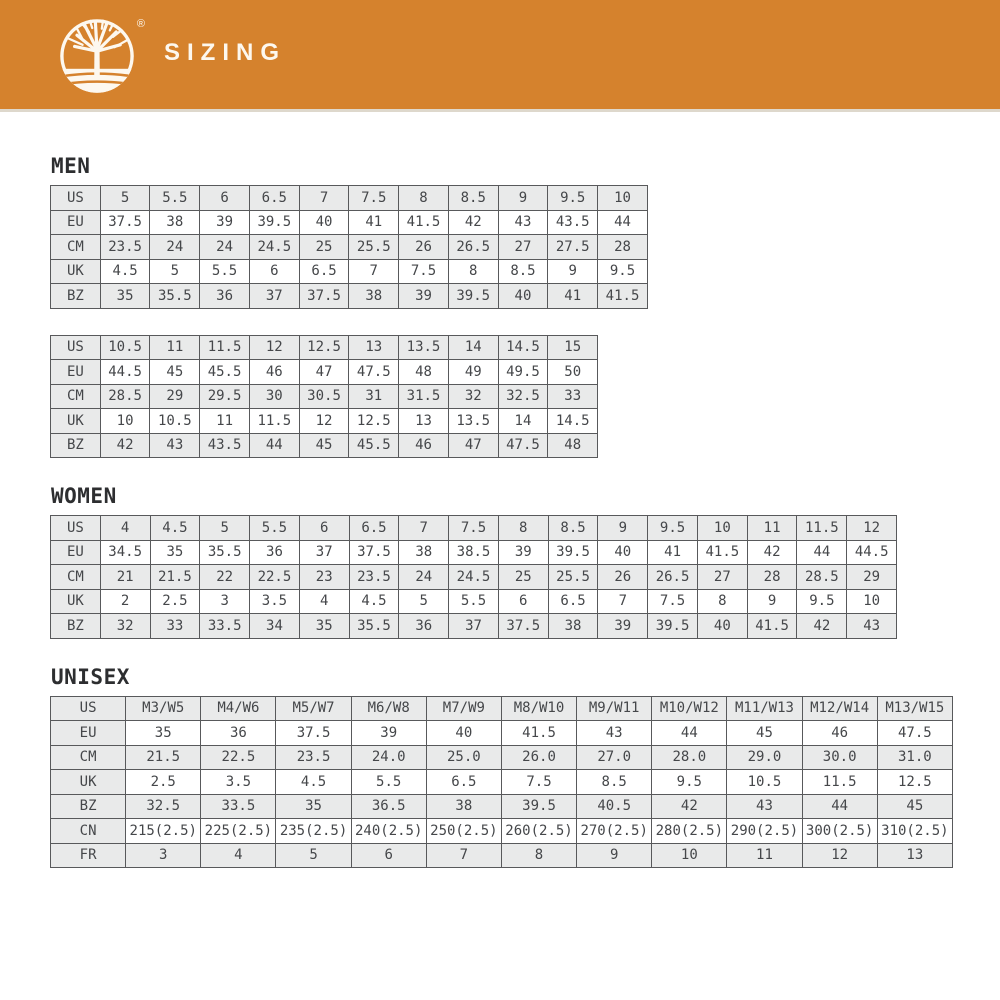 This screenshot has width=1000, height=1000. I want to click on size-cell: 21, so click(125, 577).